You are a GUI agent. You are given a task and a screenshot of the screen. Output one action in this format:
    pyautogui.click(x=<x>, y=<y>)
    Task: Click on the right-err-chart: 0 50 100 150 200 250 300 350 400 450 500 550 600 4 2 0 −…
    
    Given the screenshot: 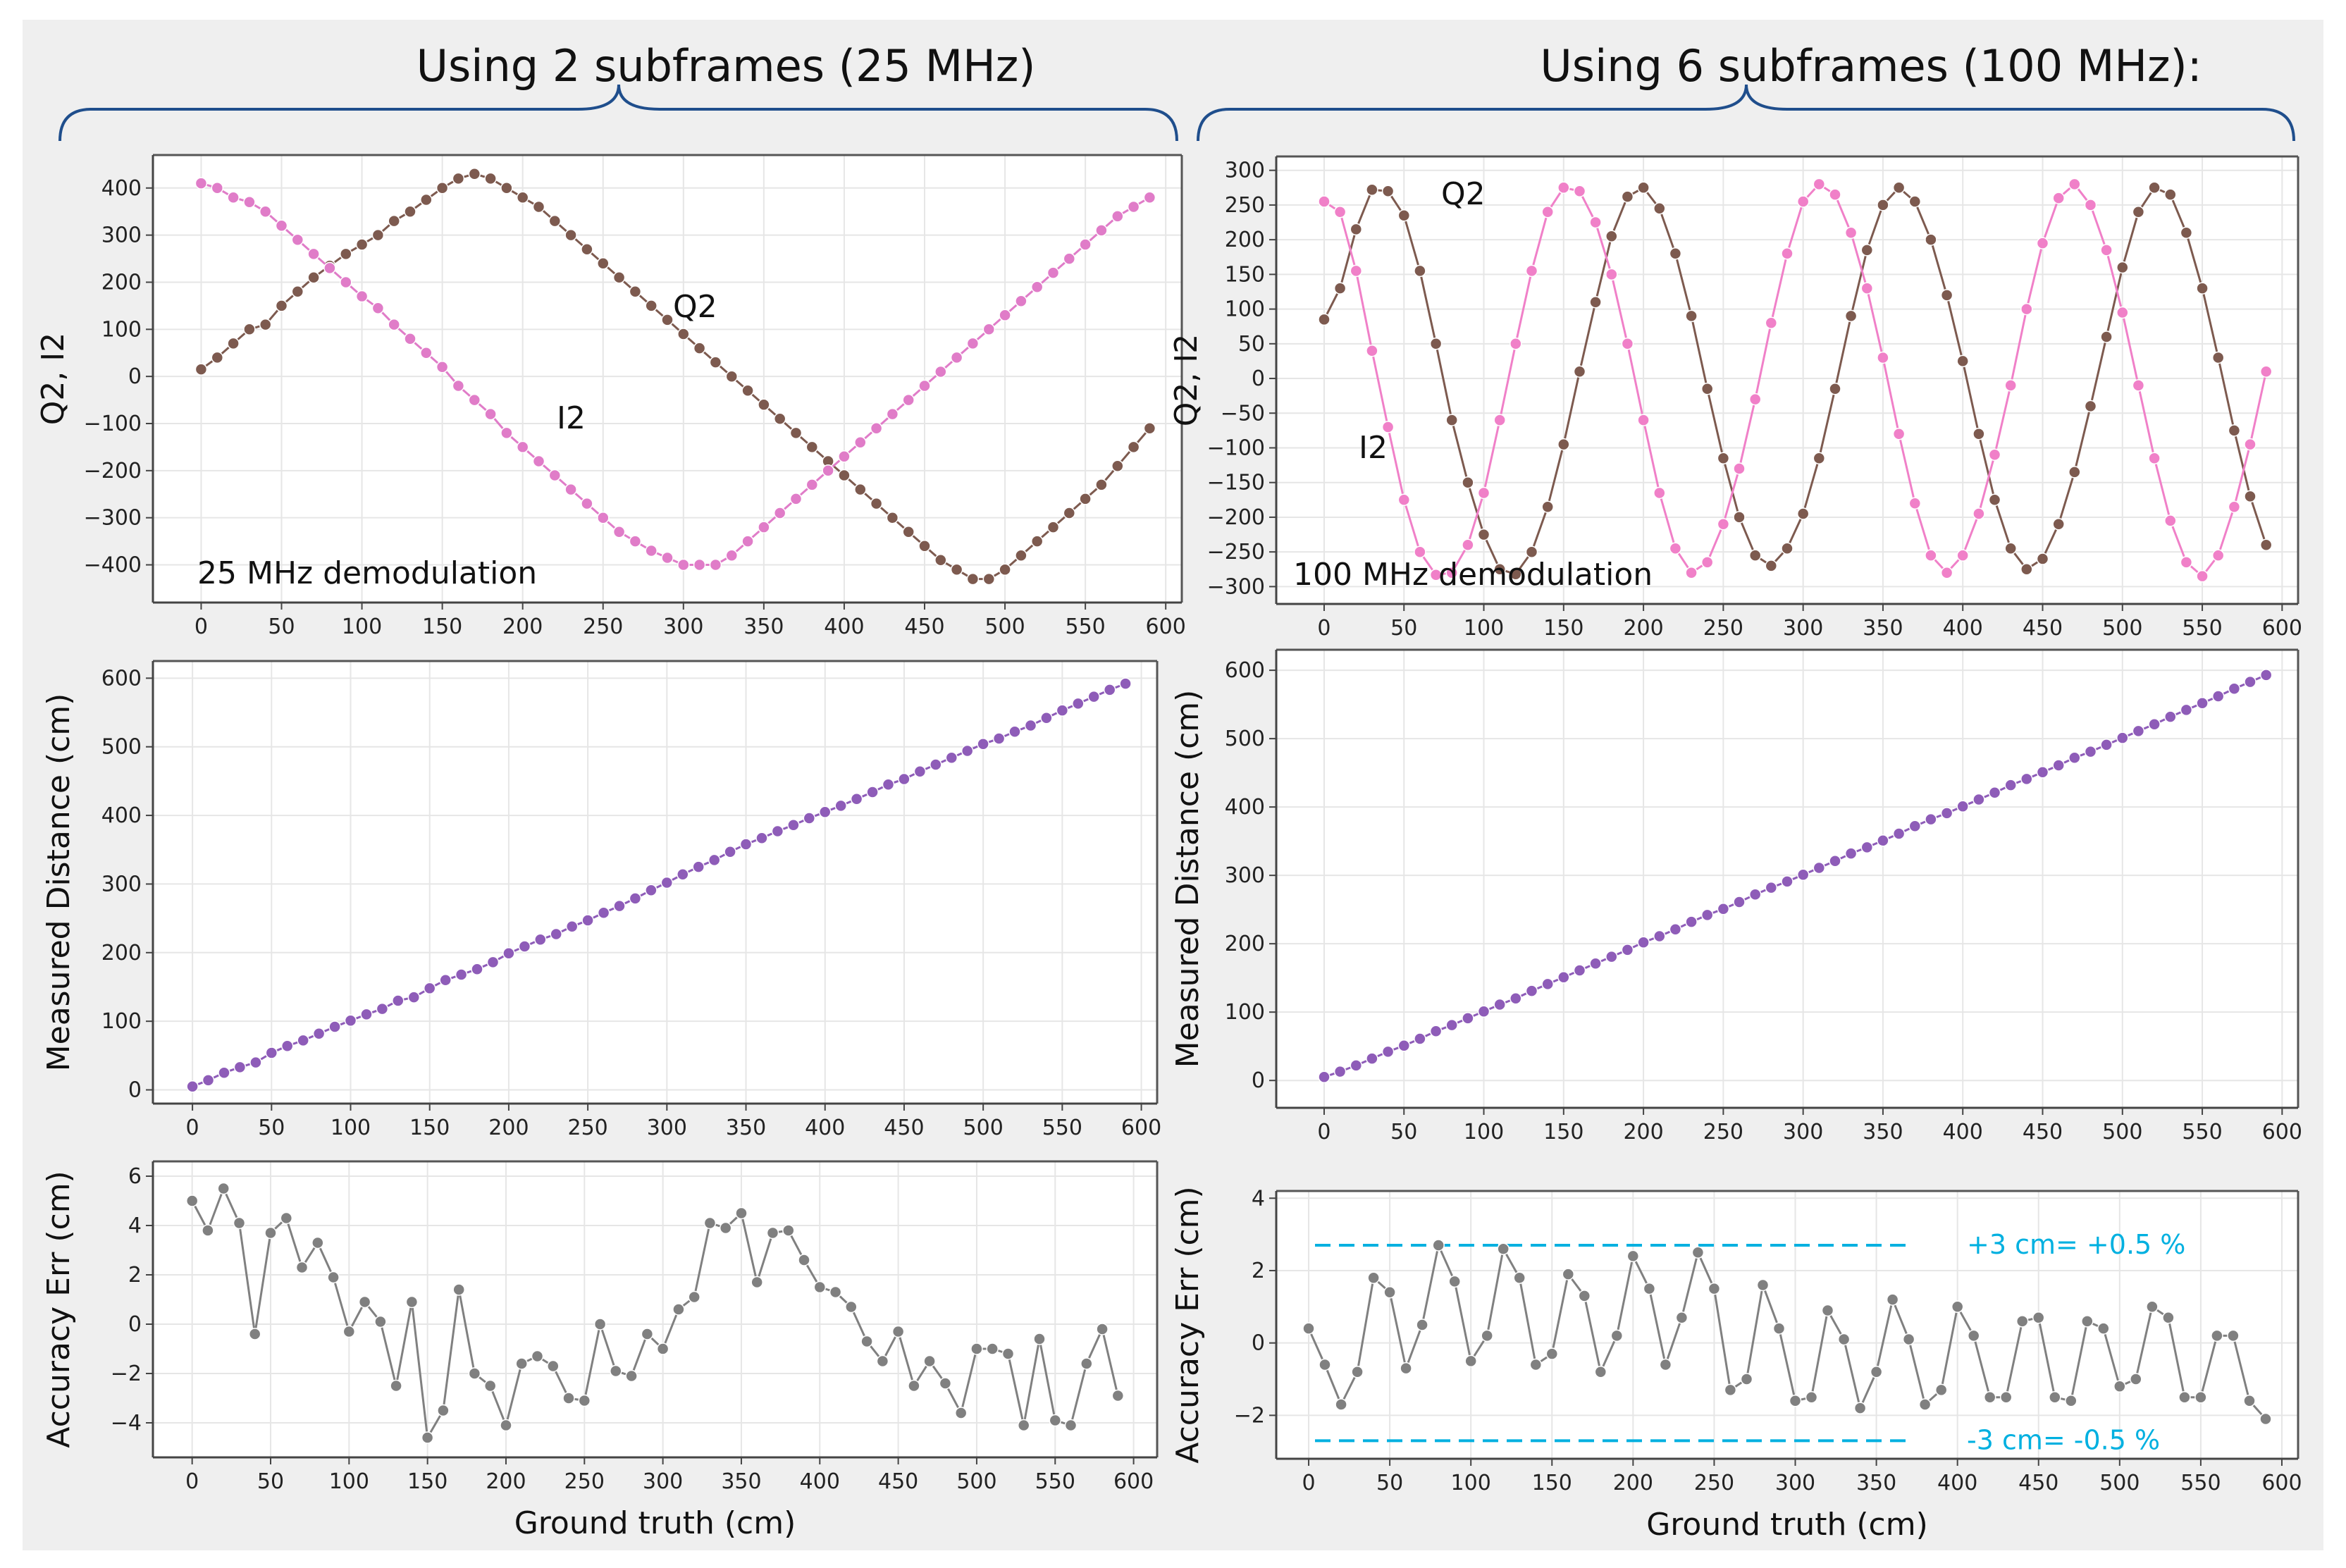 What is the action you would take?
    pyautogui.click(x=1736, y=1364)
    